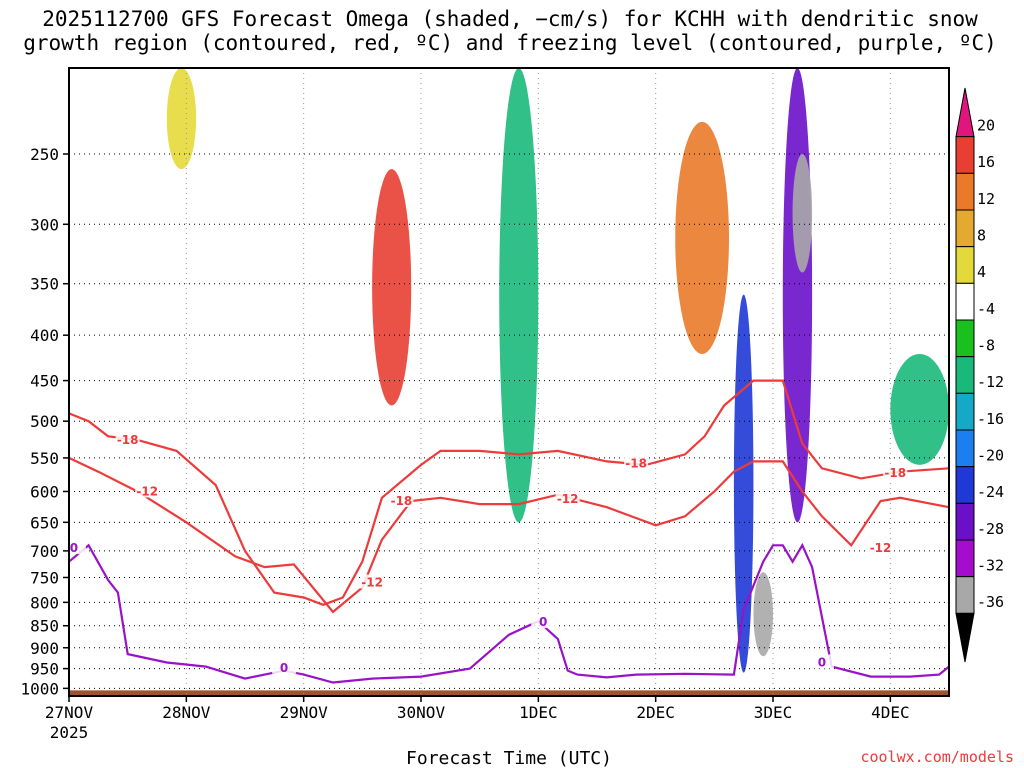 The height and width of the screenshot is (768, 1024). Describe the element at coordinates (509, 758) in the screenshot. I see `x-axis-label: Forecast Time (UTC)` at that location.